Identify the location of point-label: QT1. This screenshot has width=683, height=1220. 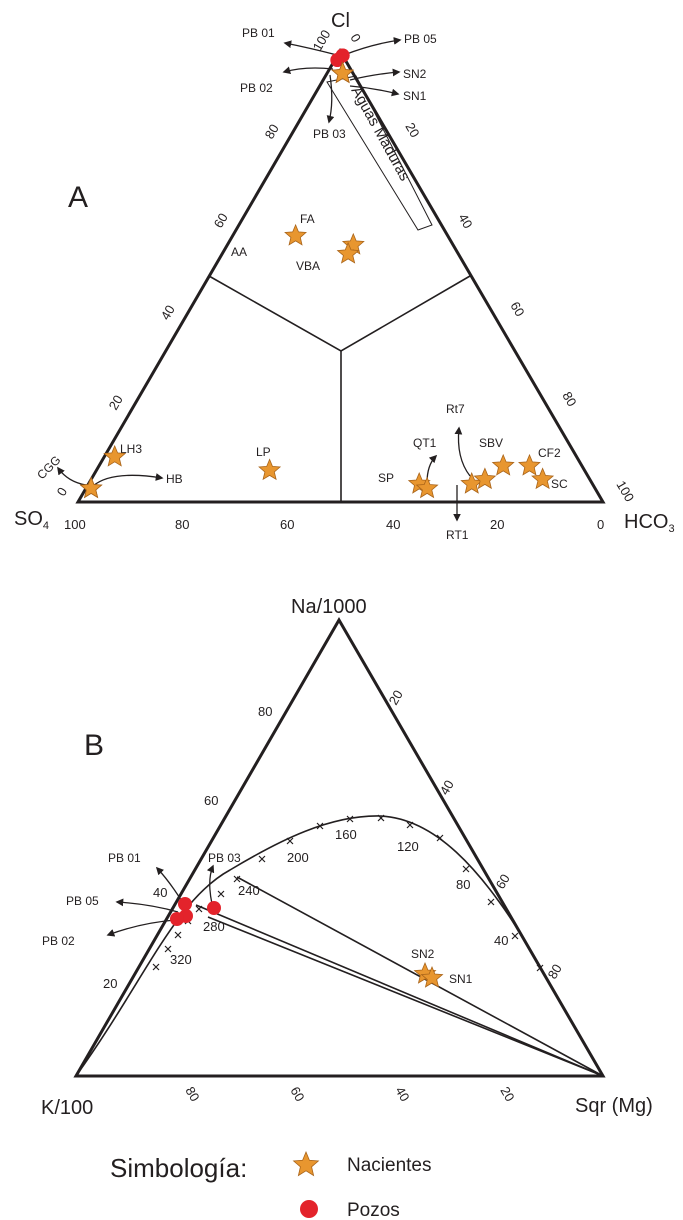
(425, 443).